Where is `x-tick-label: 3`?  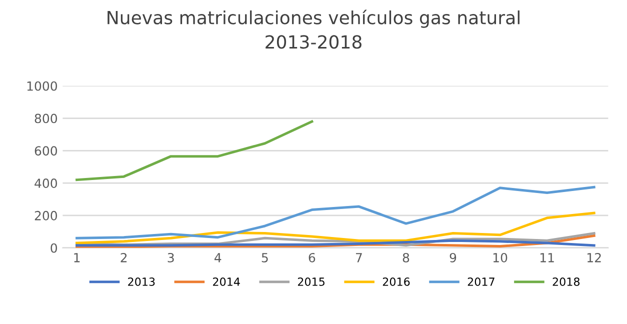 x-tick-label: 3 is located at coordinates (171, 257).